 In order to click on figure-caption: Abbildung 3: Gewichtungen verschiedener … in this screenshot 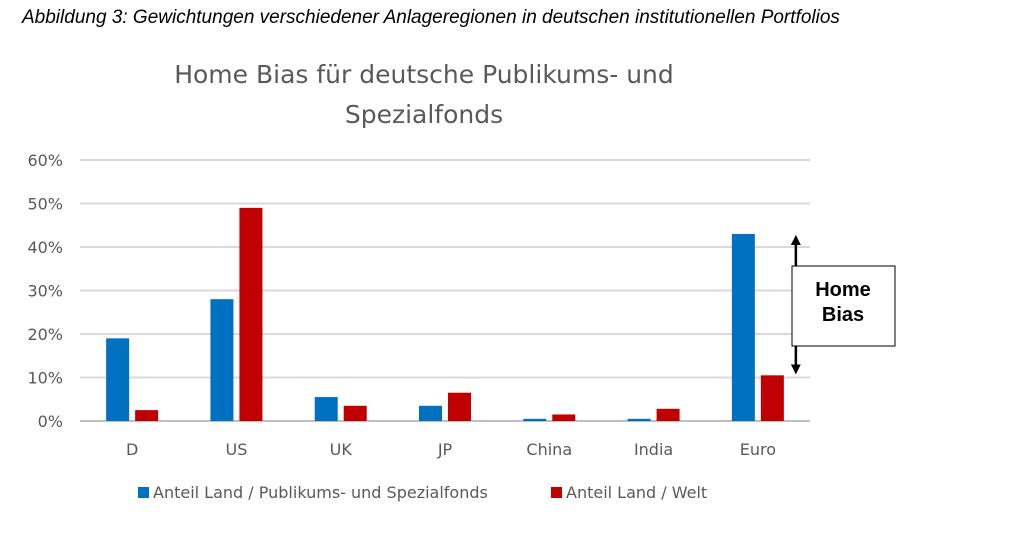, I will do `click(431, 17)`.